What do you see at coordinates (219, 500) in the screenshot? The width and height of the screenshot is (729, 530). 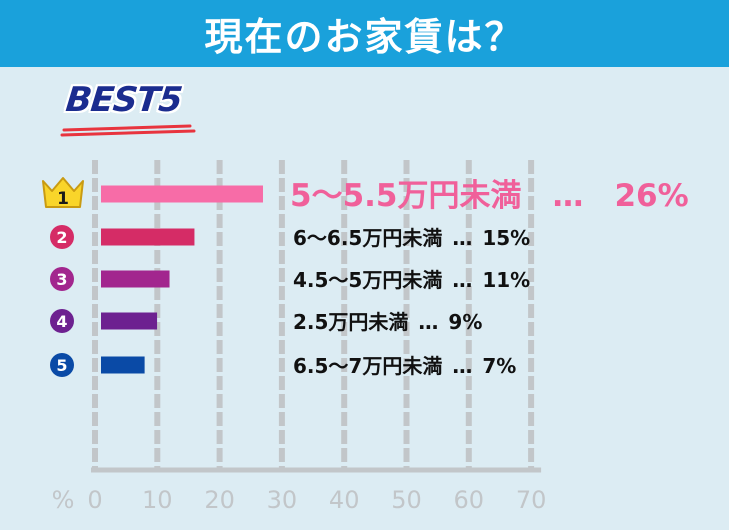 I see `x-tick-label-20: 20` at bounding box center [219, 500].